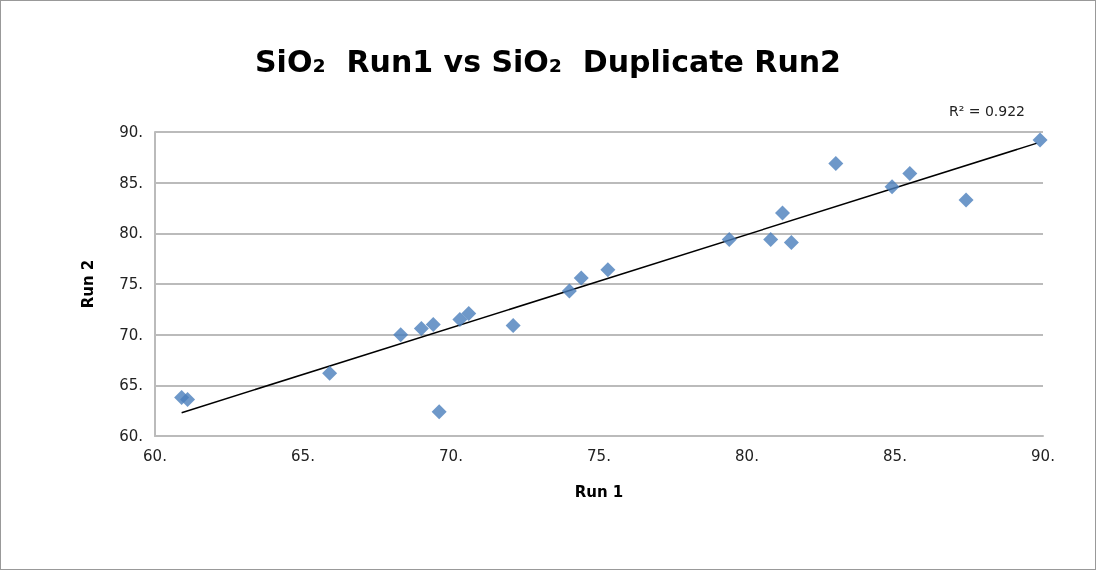 This screenshot has height=570, width=1096. Describe the element at coordinates (87, 284) in the screenshot. I see `y-axis-title: Run 2` at that location.